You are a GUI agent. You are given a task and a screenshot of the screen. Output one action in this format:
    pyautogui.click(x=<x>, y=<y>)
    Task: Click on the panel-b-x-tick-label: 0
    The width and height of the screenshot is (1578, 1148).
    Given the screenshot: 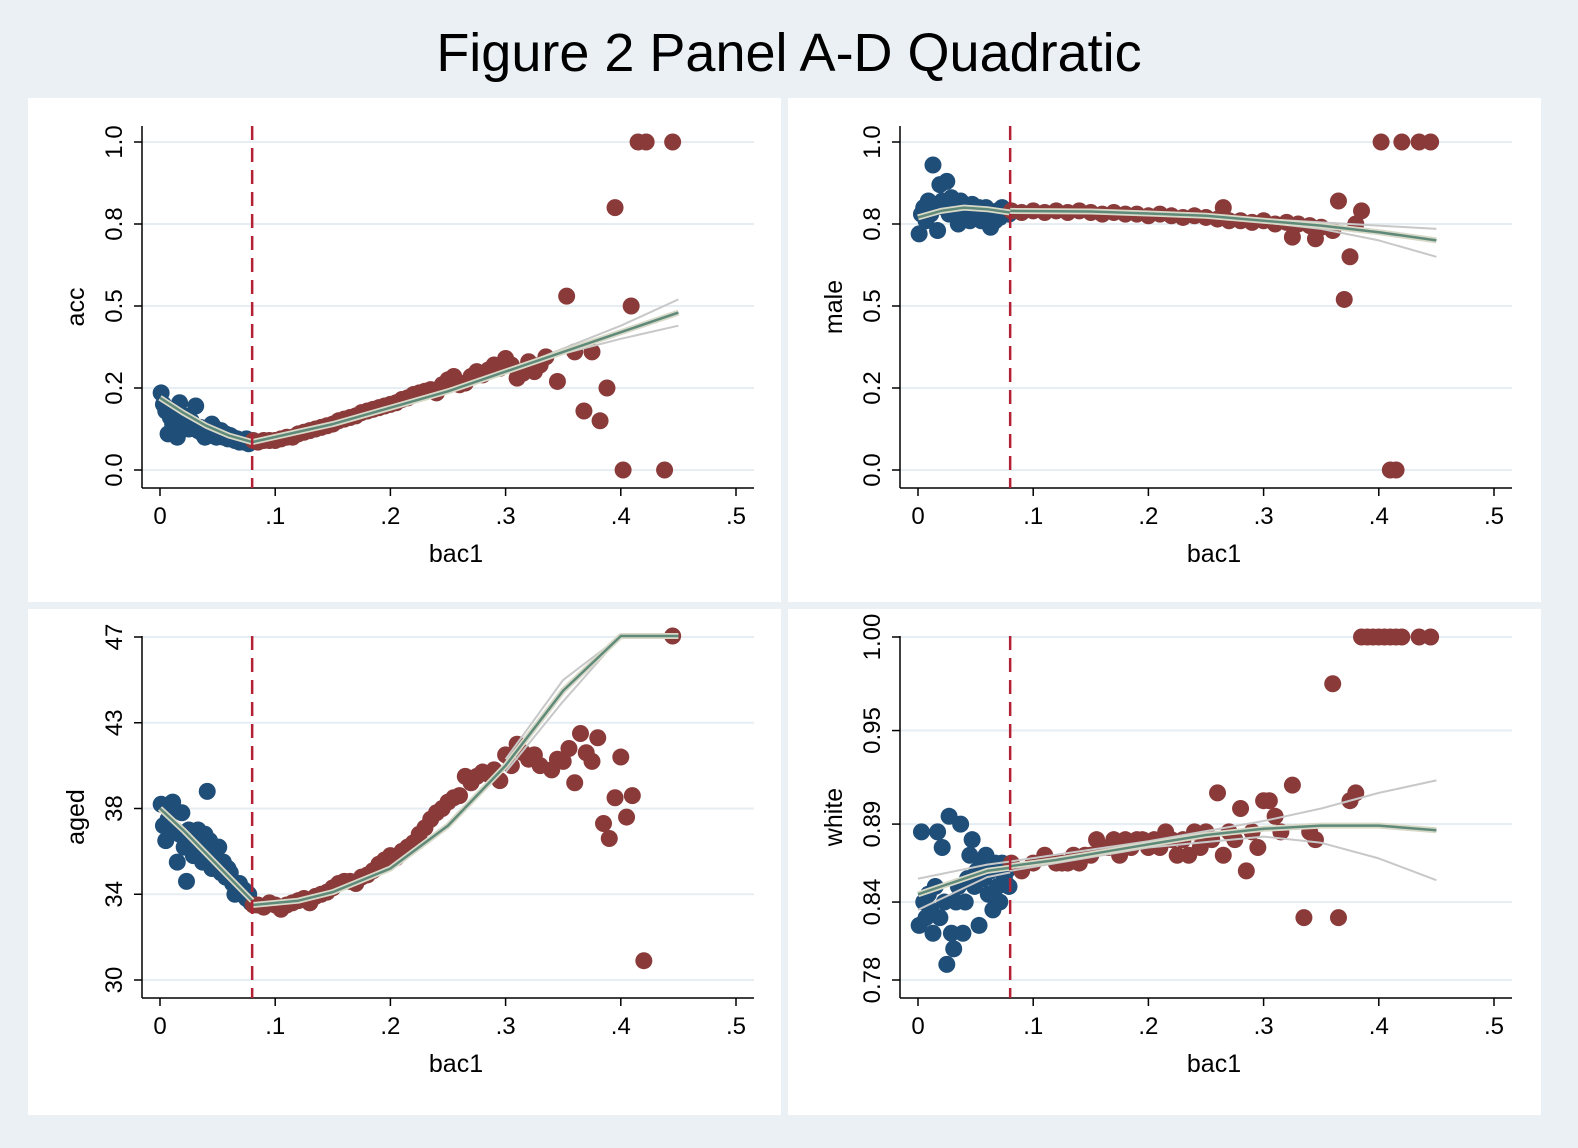 What is the action you would take?
    pyautogui.click(x=917, y=516)
    